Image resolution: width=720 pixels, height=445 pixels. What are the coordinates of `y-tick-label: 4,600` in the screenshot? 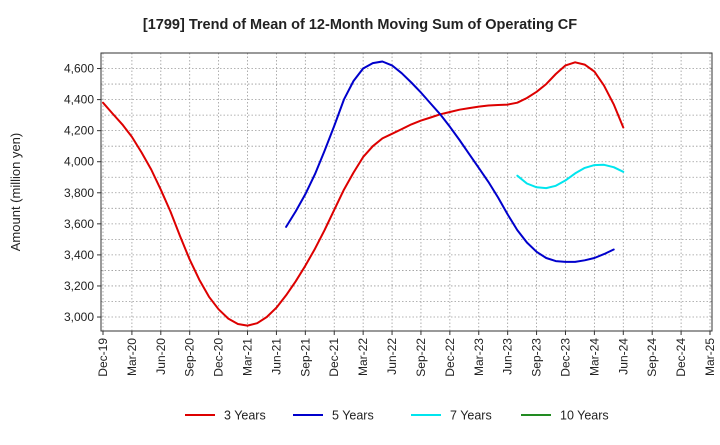 It's located at (79, 69).